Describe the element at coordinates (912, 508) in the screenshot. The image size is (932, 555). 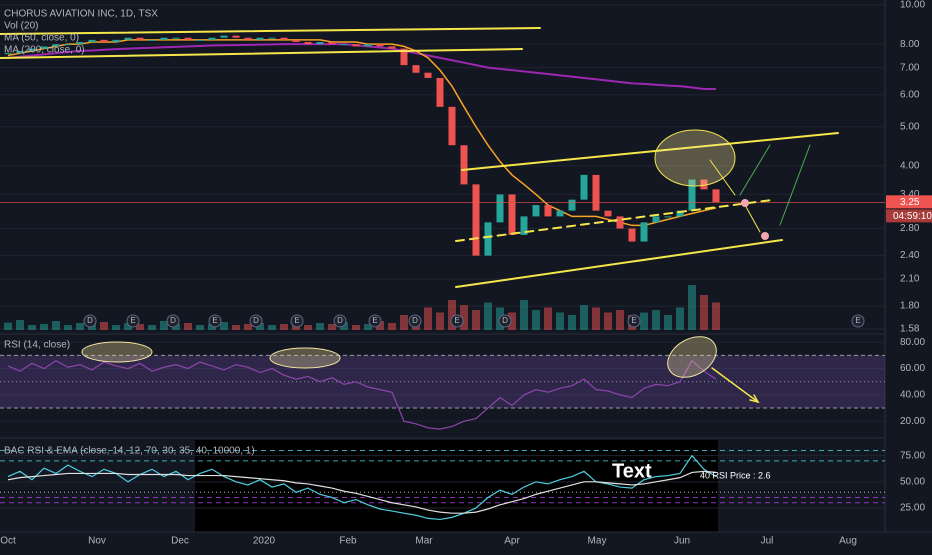
I see `y-tick-label: 25.00` at that location.